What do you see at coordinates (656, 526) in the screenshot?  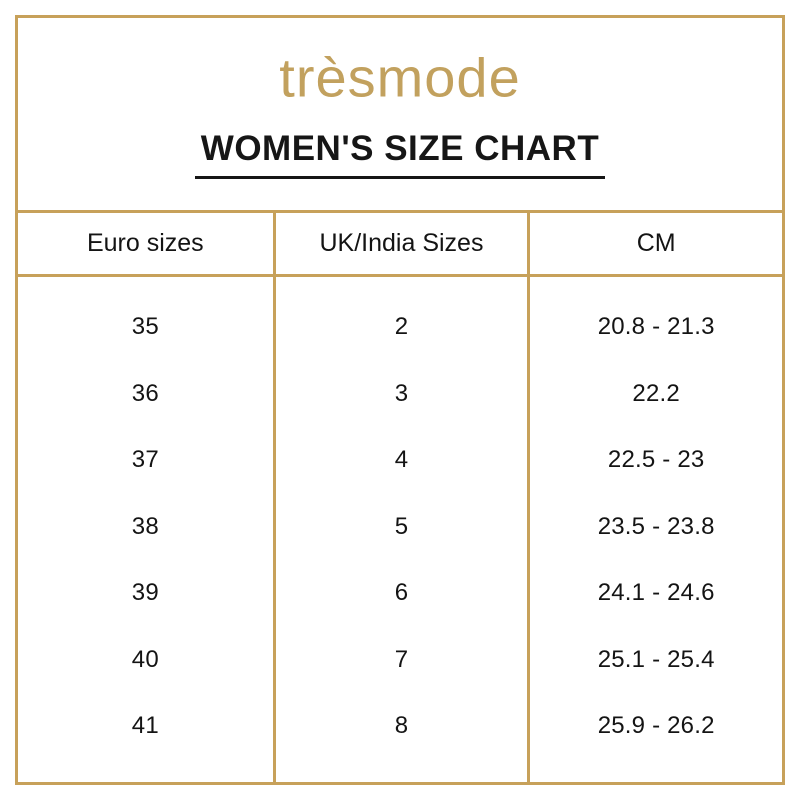 I see `cell-cm-row-3: 23.5 - 23.8` at bounding box center [656, 526].